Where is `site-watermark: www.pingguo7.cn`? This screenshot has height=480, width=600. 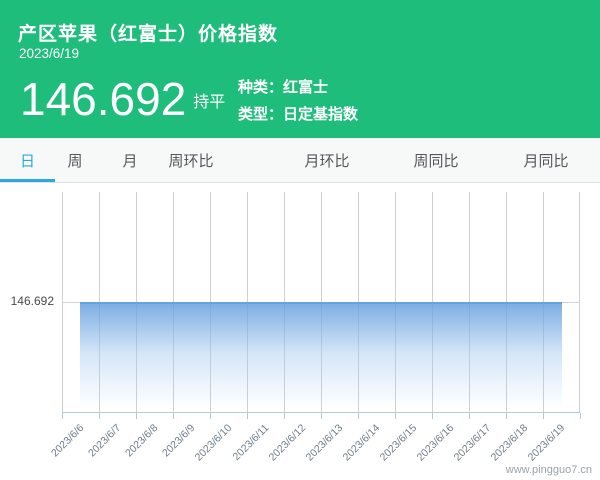 site-watermark: www.pingguo7.cn is located at coordinates (548, 470).